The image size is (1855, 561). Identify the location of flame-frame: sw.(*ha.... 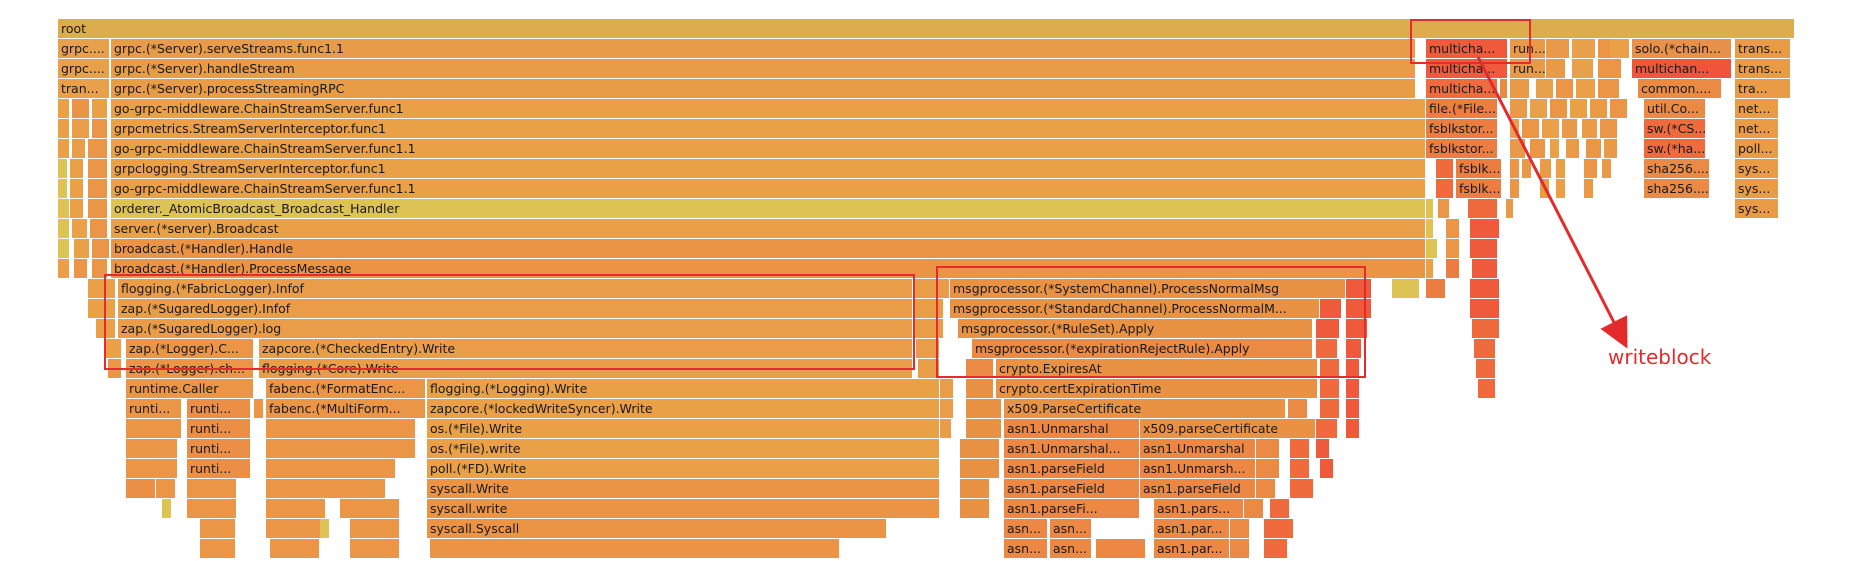
(1675, 148).